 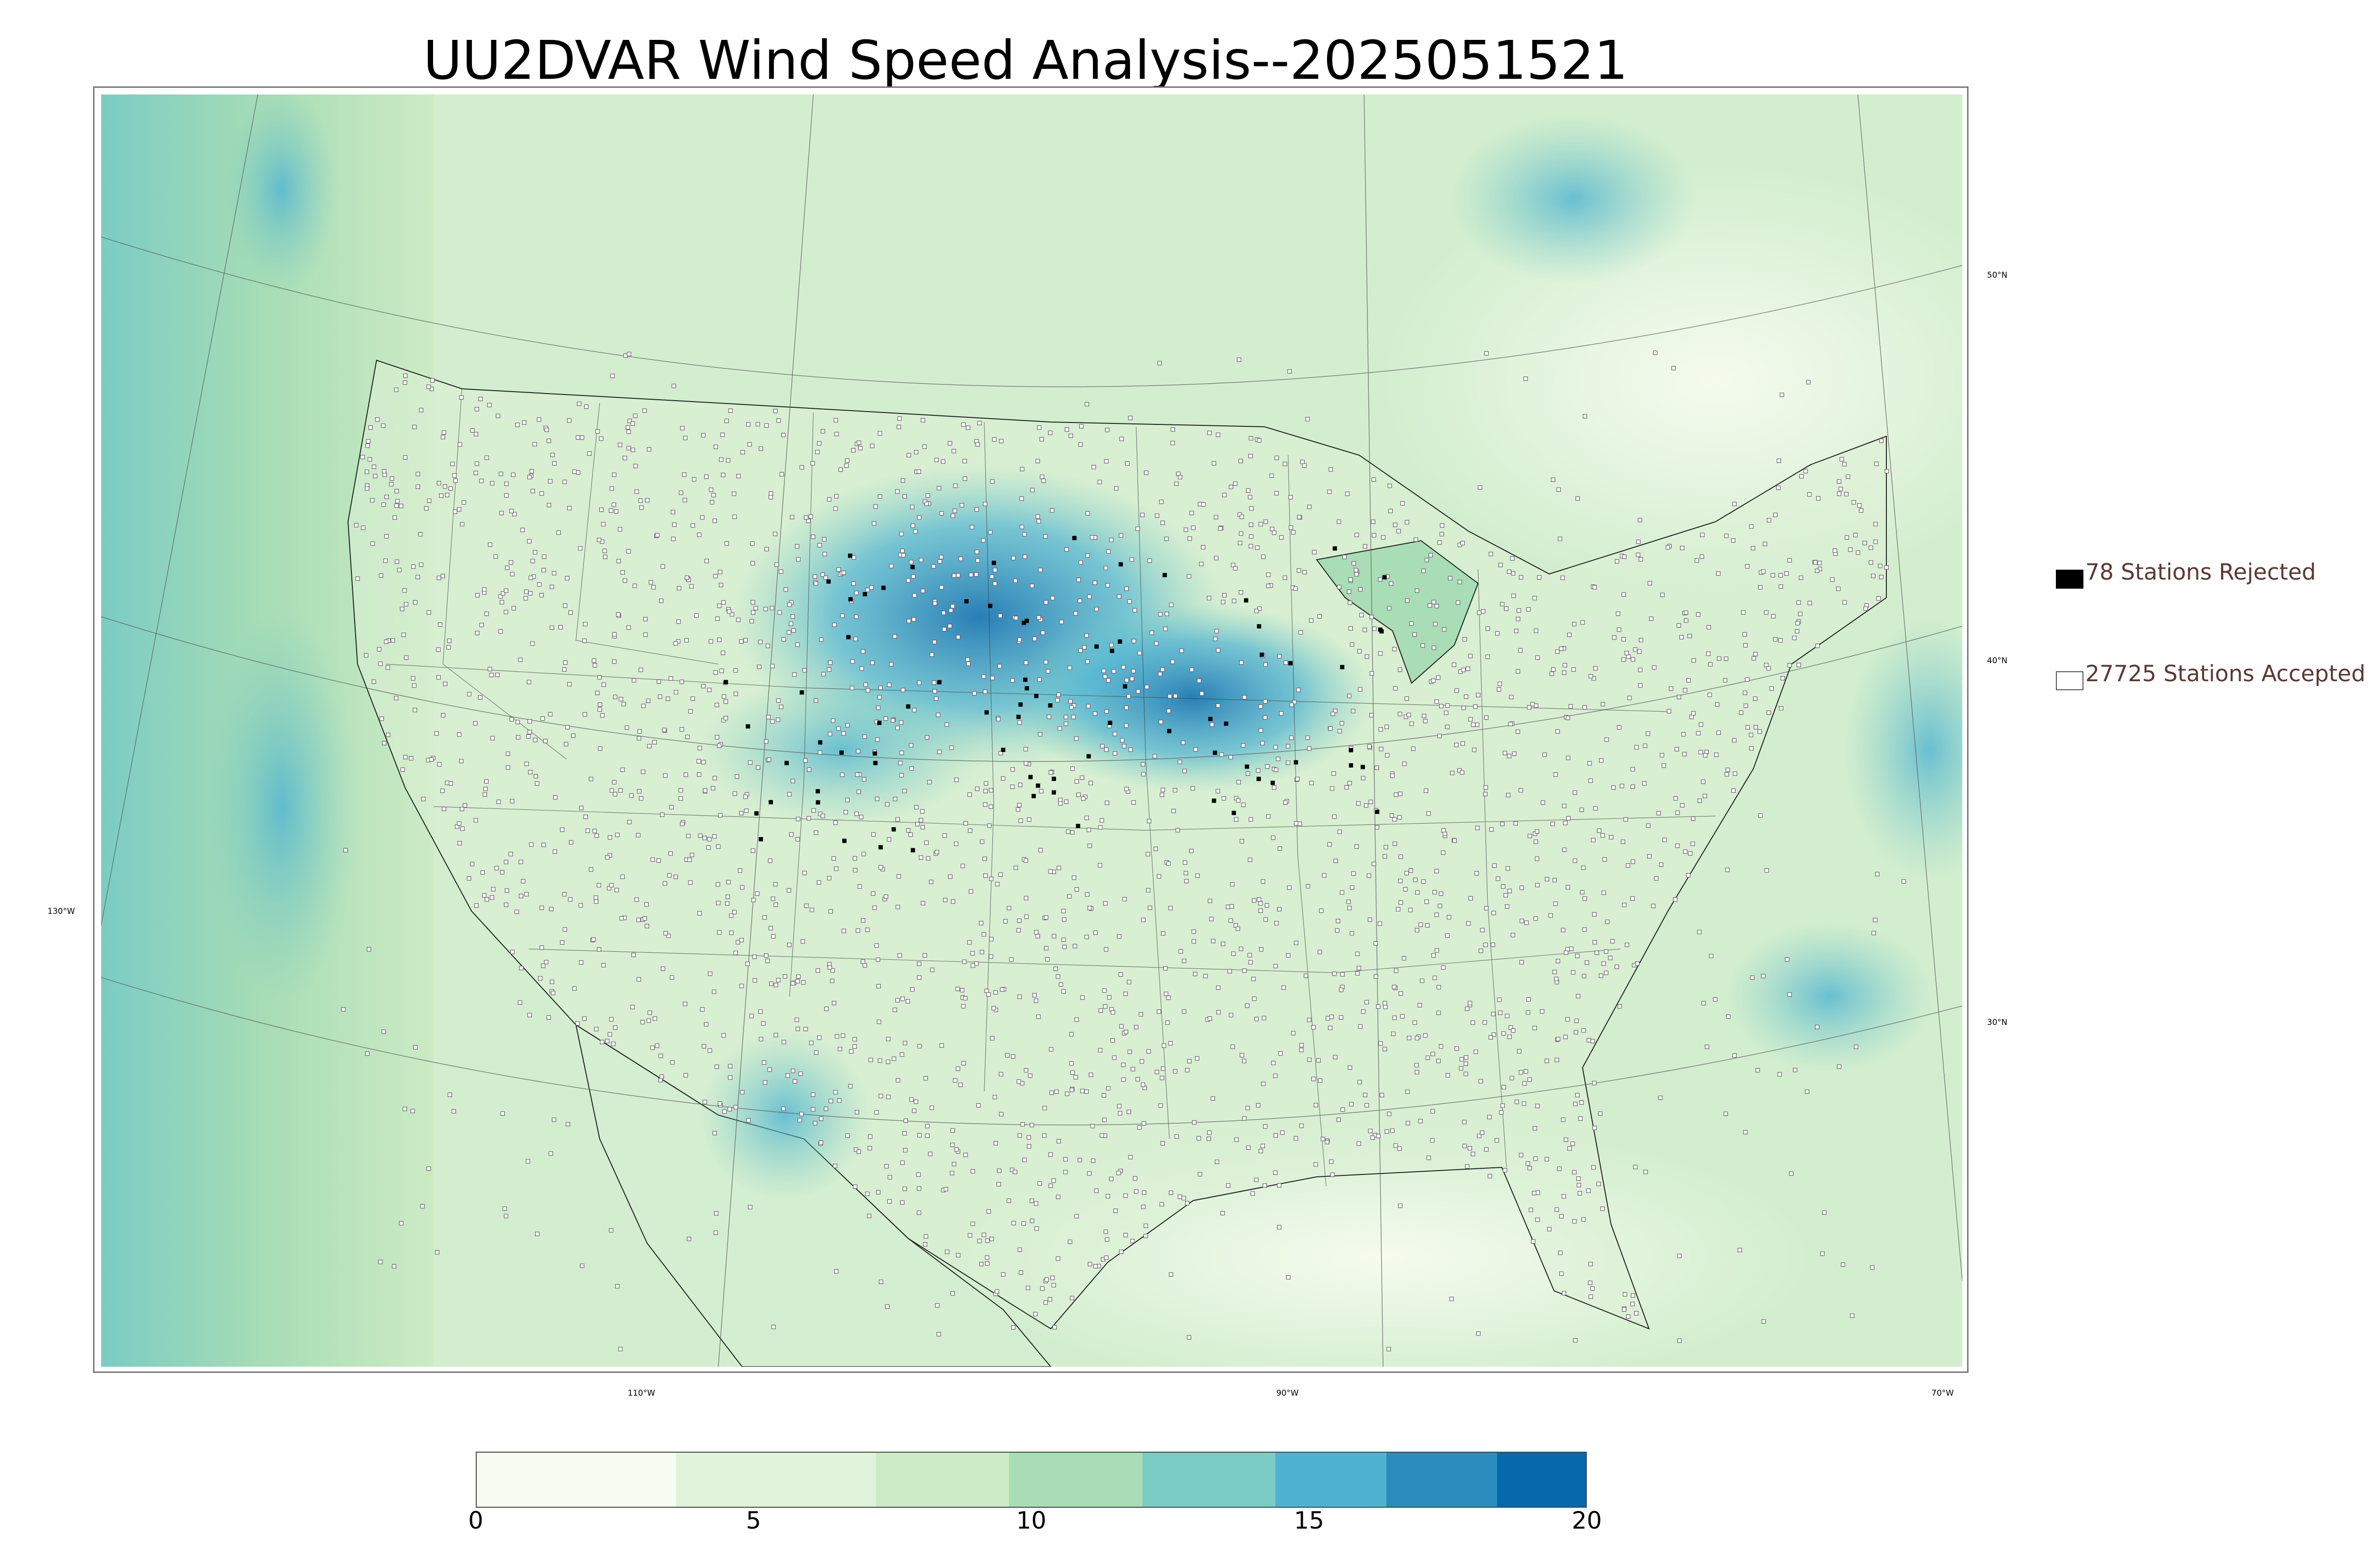 I want to click on rejected-station-marker, so click(x=1334, y=549).